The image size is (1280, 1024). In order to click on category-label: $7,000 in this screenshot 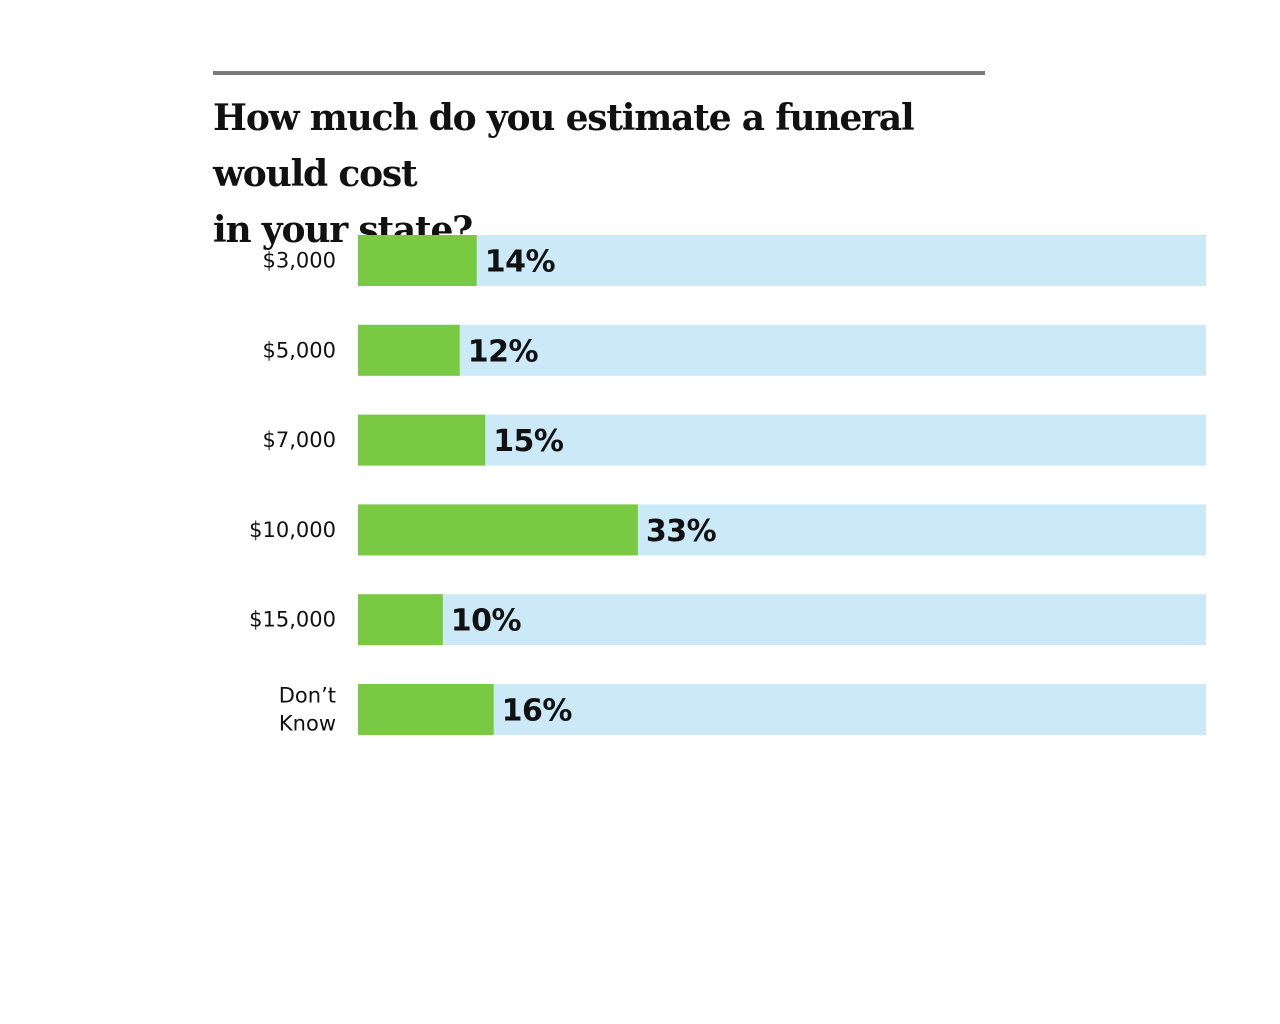, I will do `click(299, 440)`.